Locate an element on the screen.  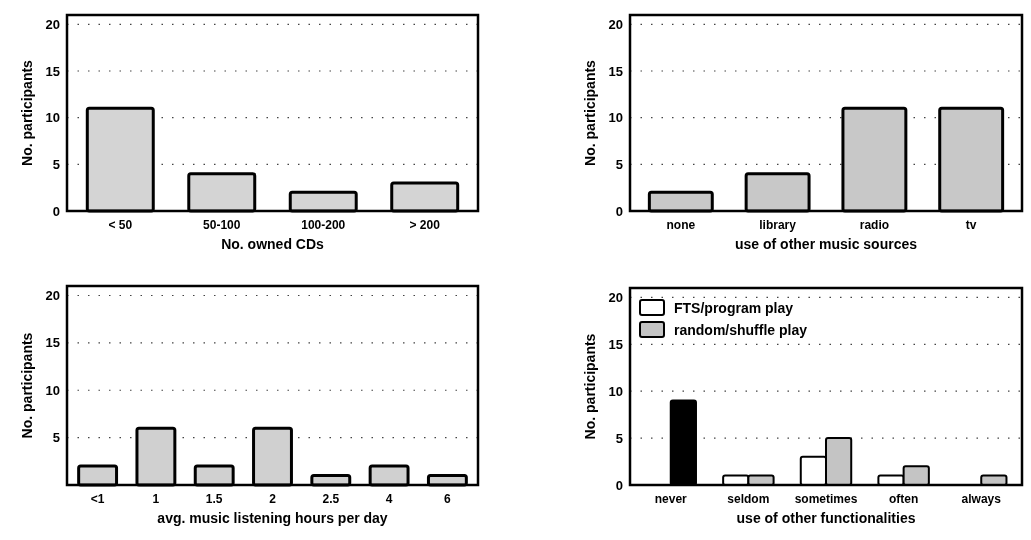
x-axis-title: use of other music sources is located at coordinates (826, 244).